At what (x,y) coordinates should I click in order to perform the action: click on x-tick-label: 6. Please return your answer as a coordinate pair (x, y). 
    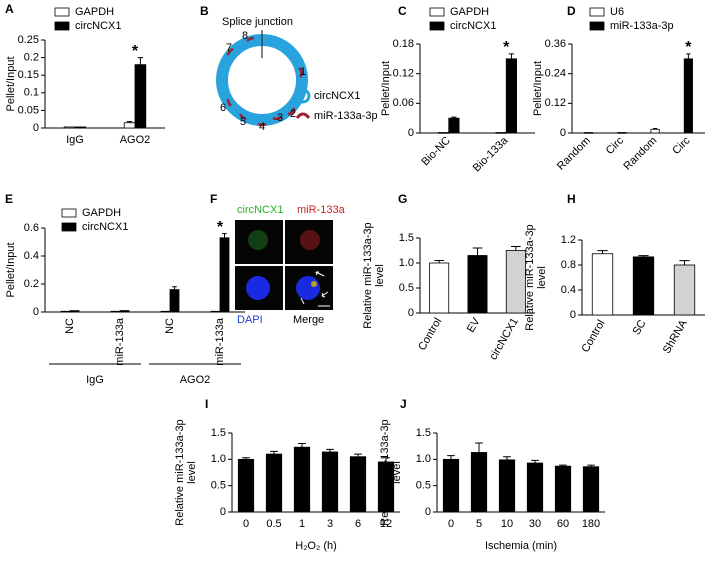
    Looking at the image, I should click on (358, 524).